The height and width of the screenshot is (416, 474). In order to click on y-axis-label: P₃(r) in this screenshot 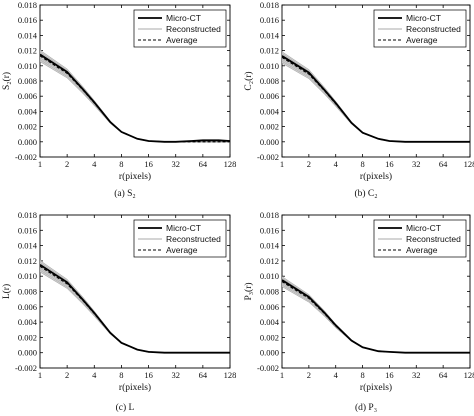, I will do `click(248, 291)`.